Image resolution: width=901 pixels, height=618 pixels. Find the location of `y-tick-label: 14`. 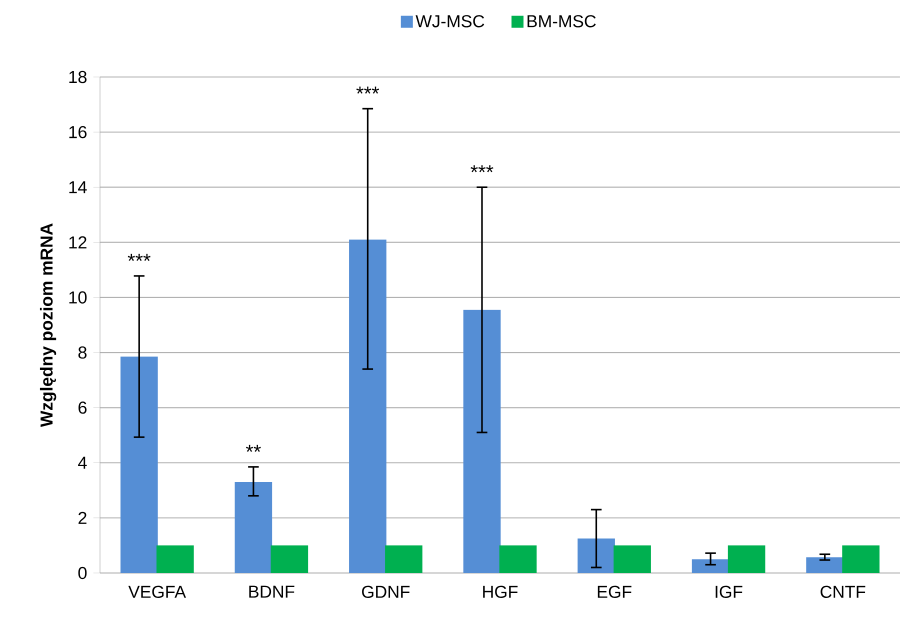

y-tick-label: 14 is located at coordinates (78, 187).